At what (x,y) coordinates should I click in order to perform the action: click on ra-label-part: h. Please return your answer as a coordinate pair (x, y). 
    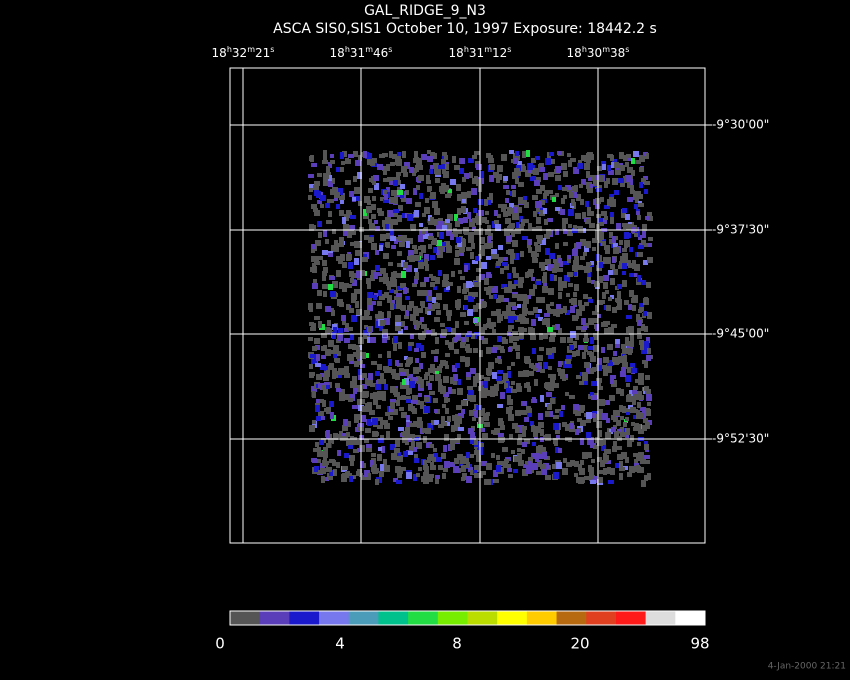
    Looking at the image, I should click on (584, 49).